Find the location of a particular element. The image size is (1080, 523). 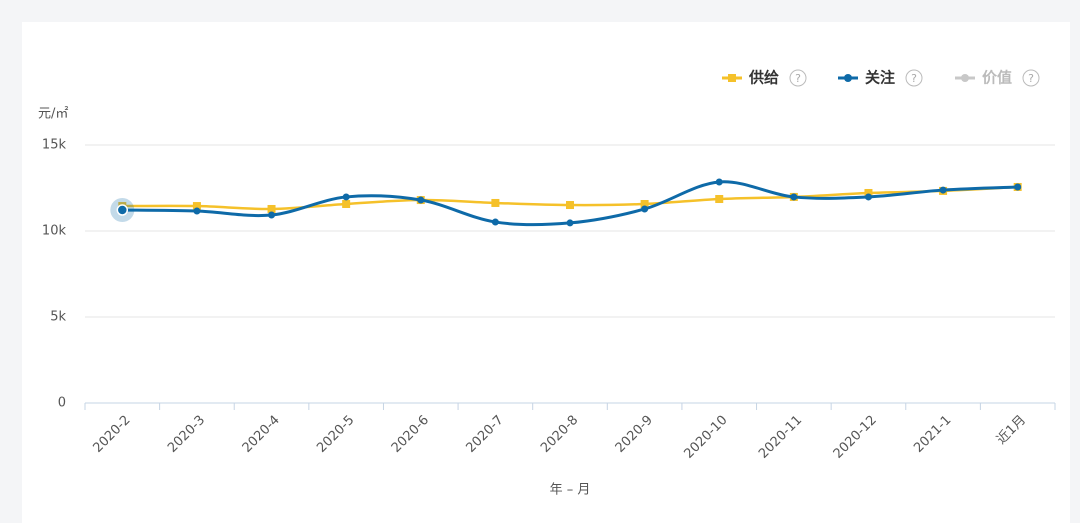

legend-label: 关注 is located at coordinates (880, 78).